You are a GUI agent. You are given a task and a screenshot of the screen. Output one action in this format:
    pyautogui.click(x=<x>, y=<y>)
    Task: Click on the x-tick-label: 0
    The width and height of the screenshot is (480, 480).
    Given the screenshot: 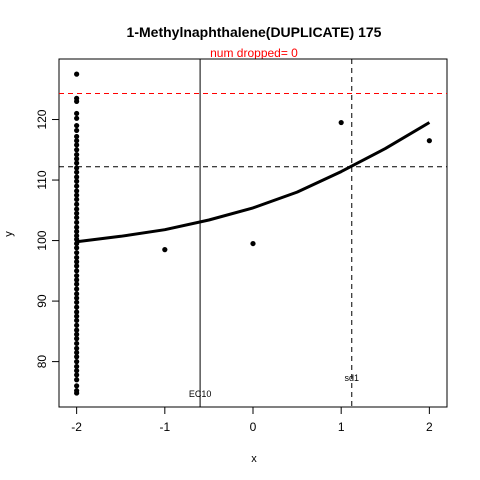 What is the action you would take?
    pyautogui.click(x=253, y=427)
    